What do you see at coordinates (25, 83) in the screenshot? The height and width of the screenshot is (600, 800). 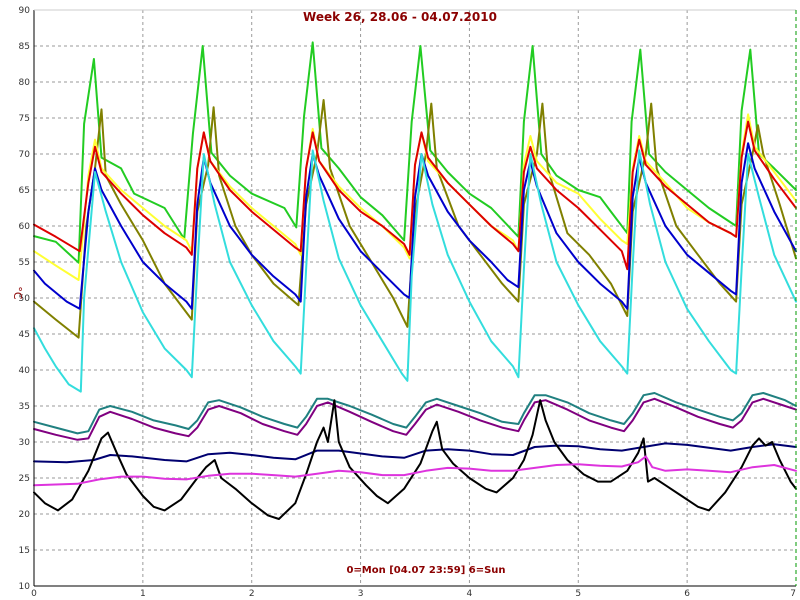 I see `y-tick-label-80: 80` at bounding box center [25, 83].